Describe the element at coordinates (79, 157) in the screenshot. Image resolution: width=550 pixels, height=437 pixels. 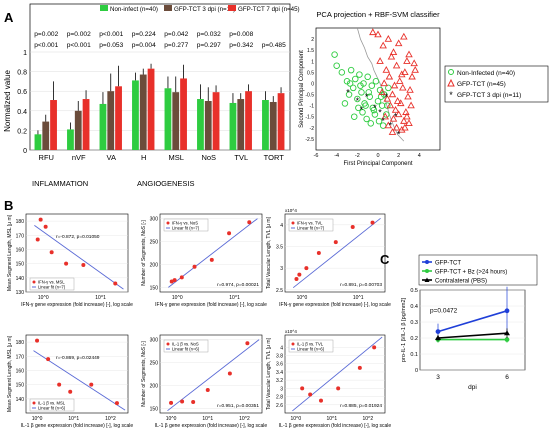
I see `x-tick-label: nVF` at that location.